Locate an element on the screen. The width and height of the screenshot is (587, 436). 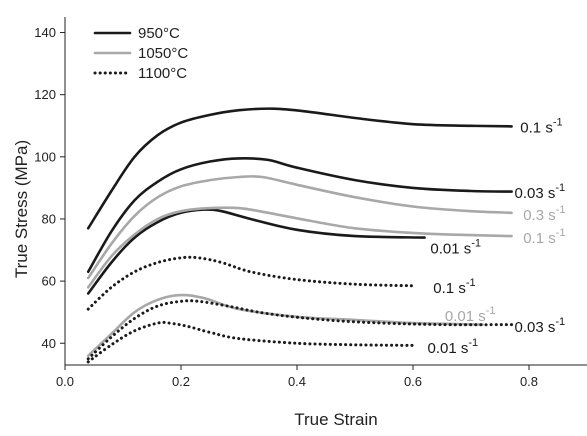
y-tick-label: 140 is located at coordinates (45, 32).